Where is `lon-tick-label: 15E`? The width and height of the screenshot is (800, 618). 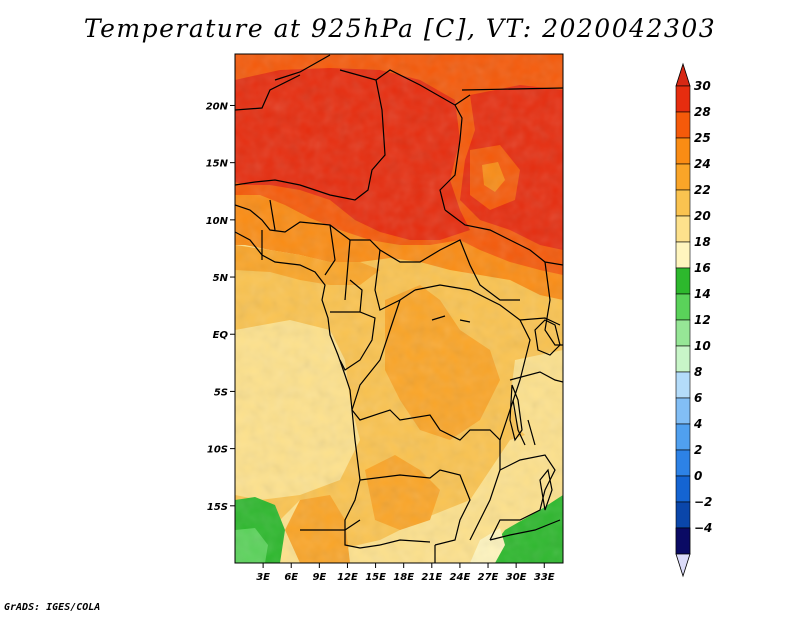 lon-tick-label: 15E is located at coordinates (375, 577).